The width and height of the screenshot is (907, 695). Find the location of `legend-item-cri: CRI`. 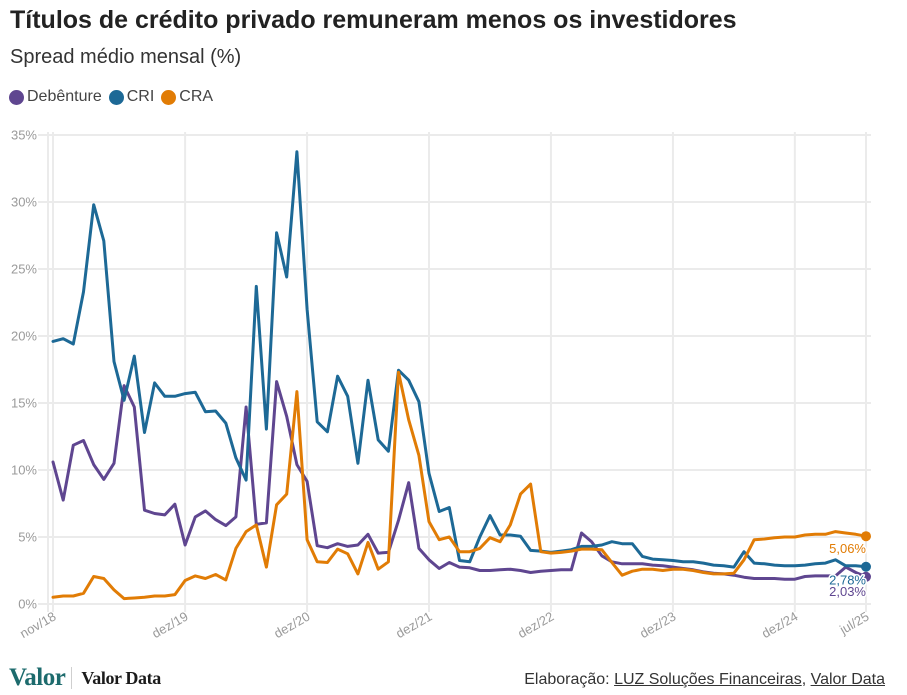

legend-item-cri: CRI is located at coordinates (131, 97).